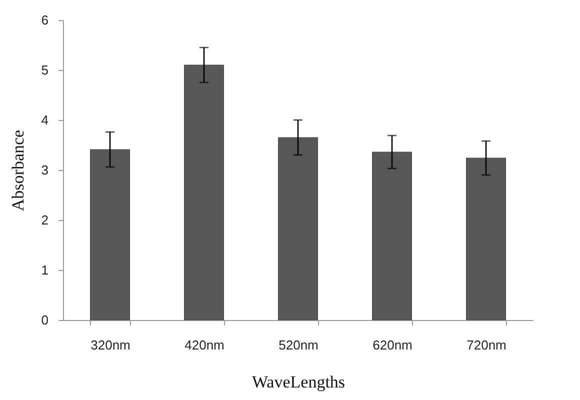 The width and height of the screenshot is (580, 400). I want to click on y-tick-label: 2, so click(44, 220).